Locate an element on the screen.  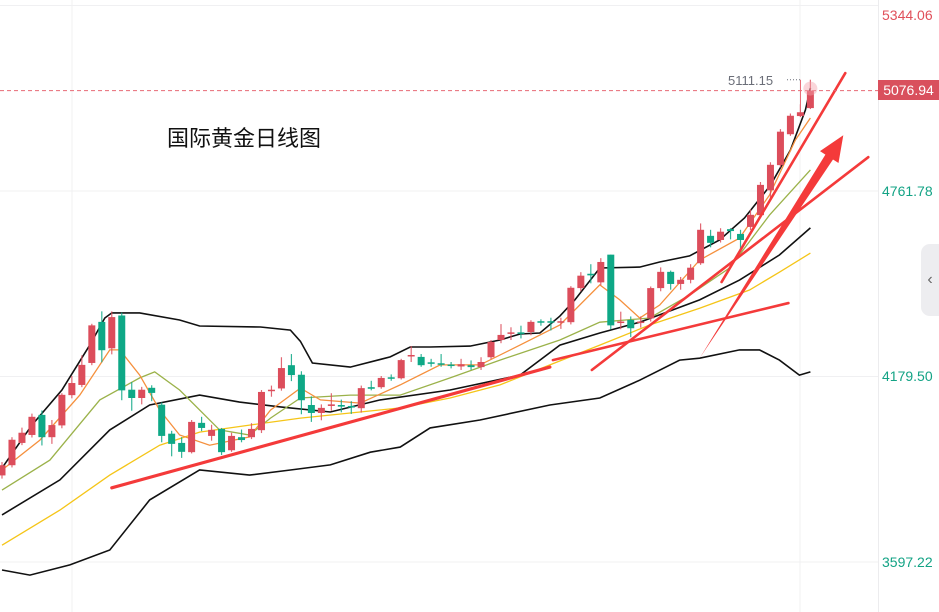
high-price-marker: 5111.15 is located at coordinates (751, 80).